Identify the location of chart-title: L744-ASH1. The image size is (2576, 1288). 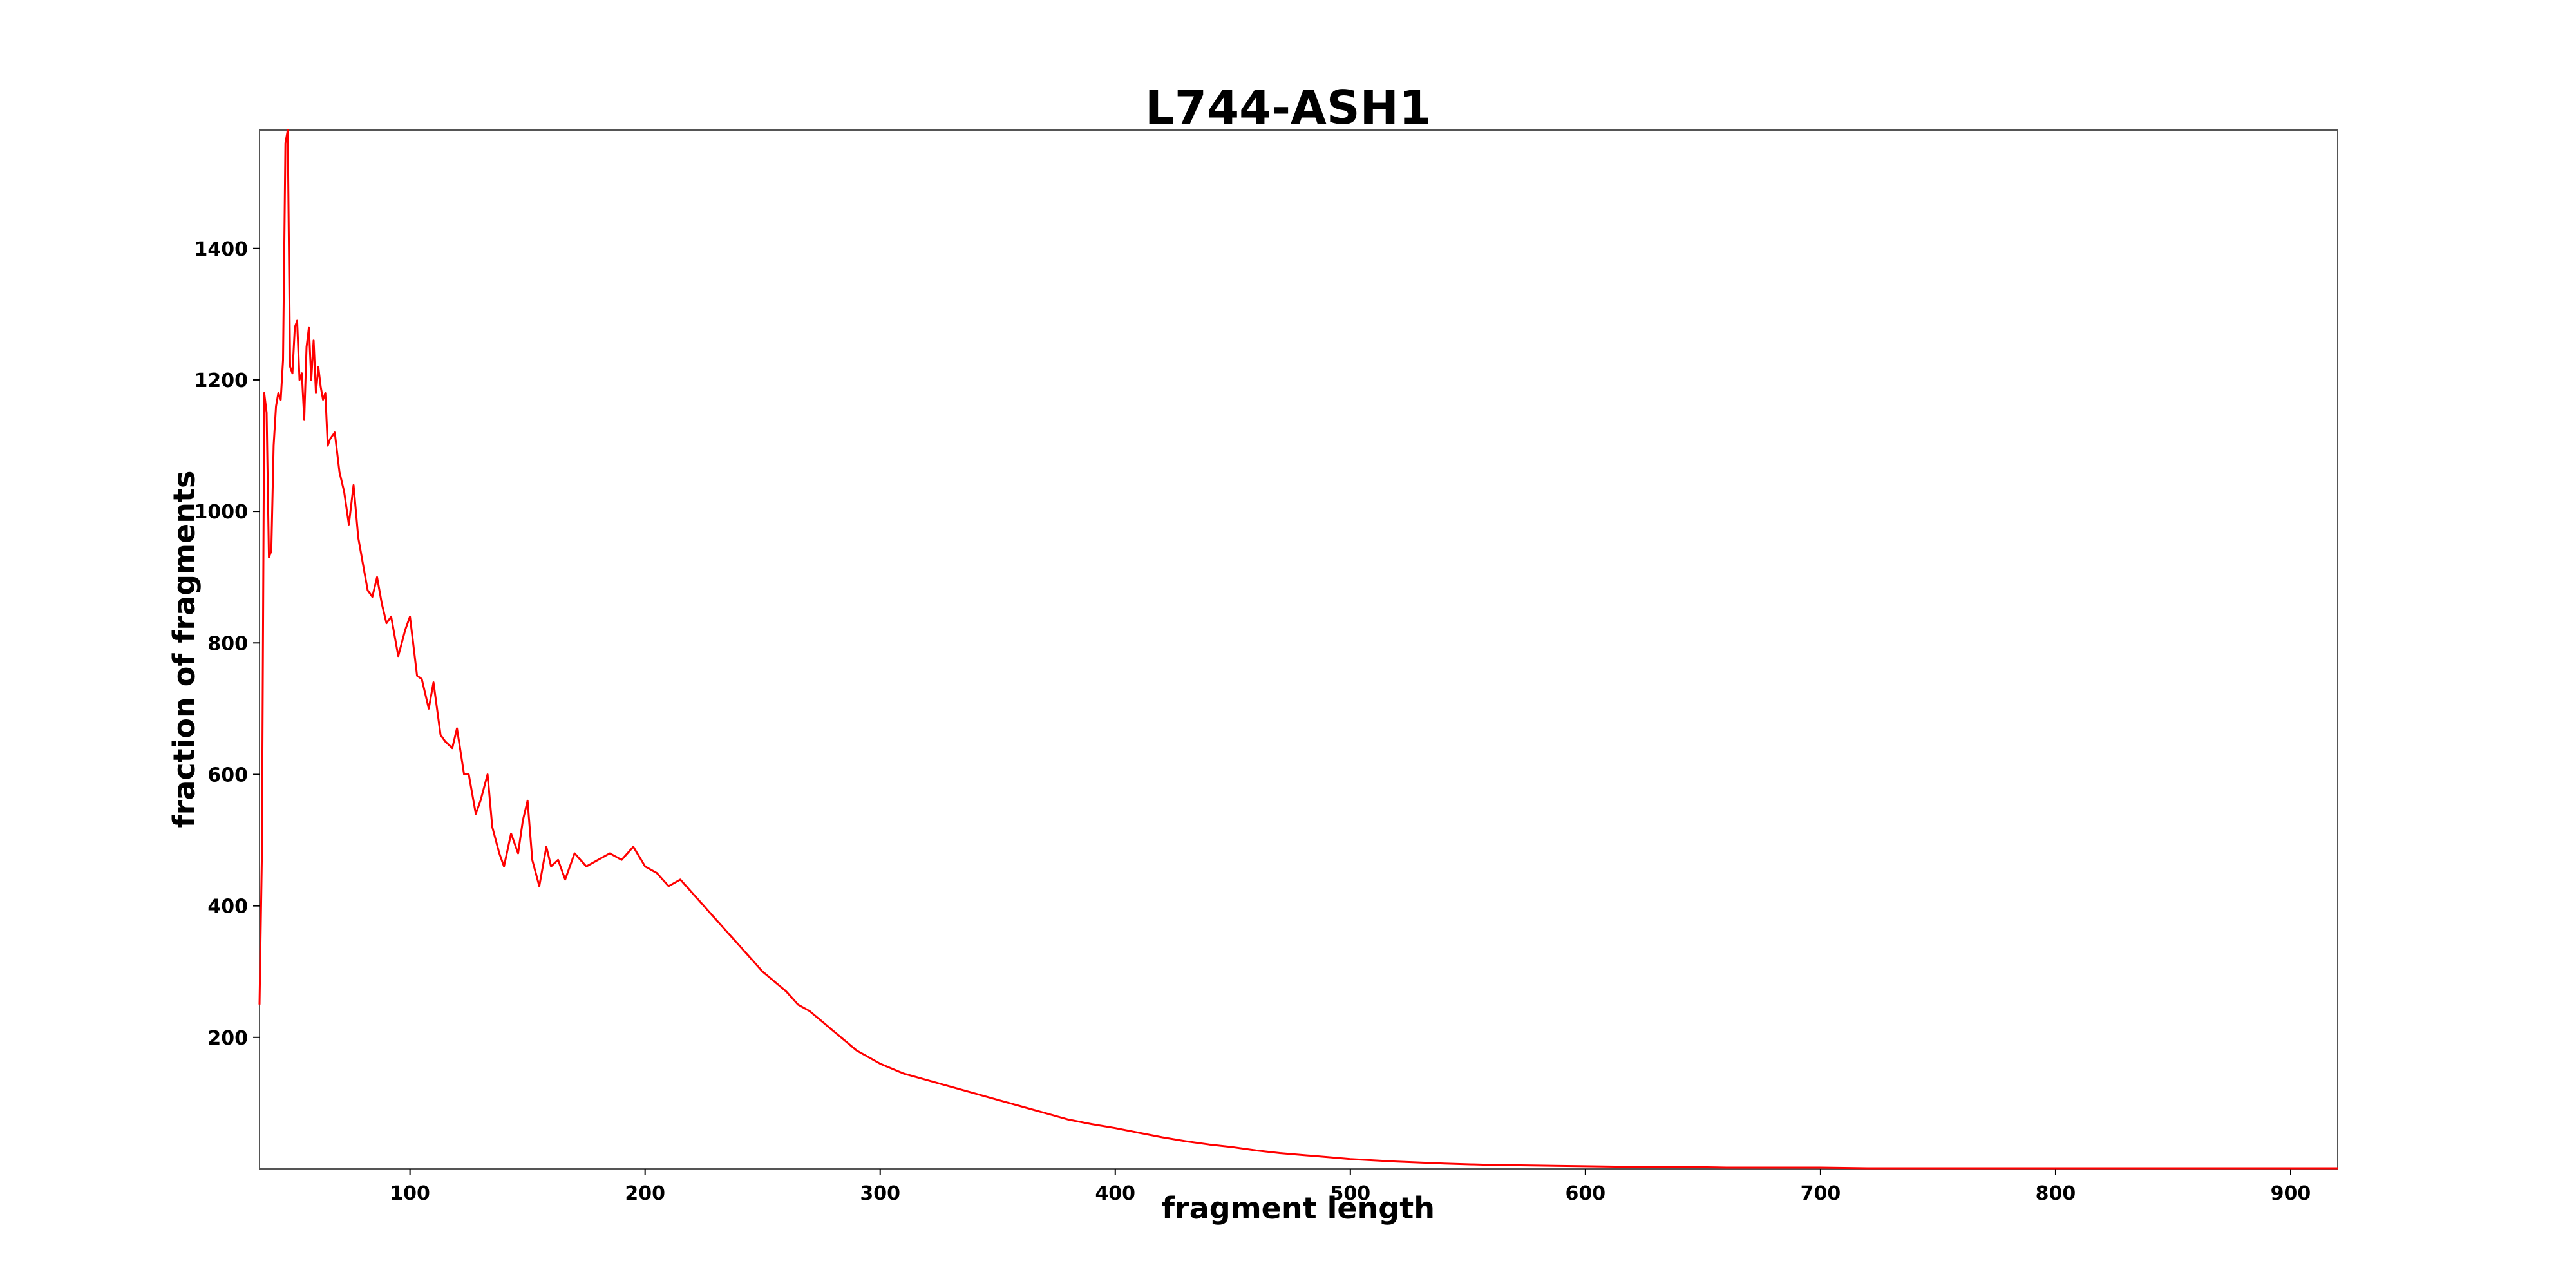
(1288, 108).